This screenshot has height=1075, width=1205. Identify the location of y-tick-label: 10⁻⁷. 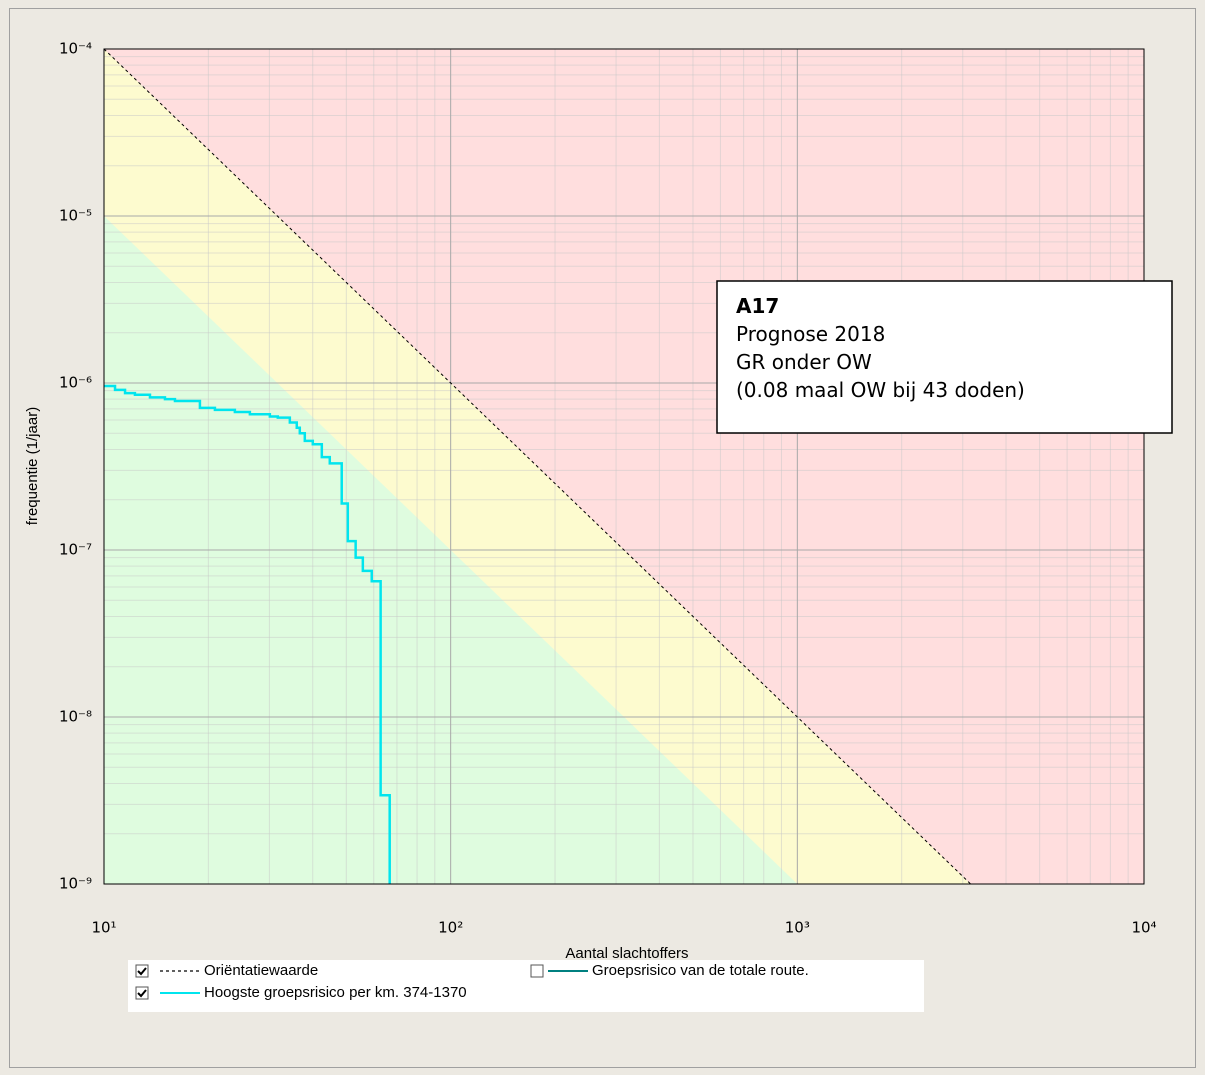
(75, 550).